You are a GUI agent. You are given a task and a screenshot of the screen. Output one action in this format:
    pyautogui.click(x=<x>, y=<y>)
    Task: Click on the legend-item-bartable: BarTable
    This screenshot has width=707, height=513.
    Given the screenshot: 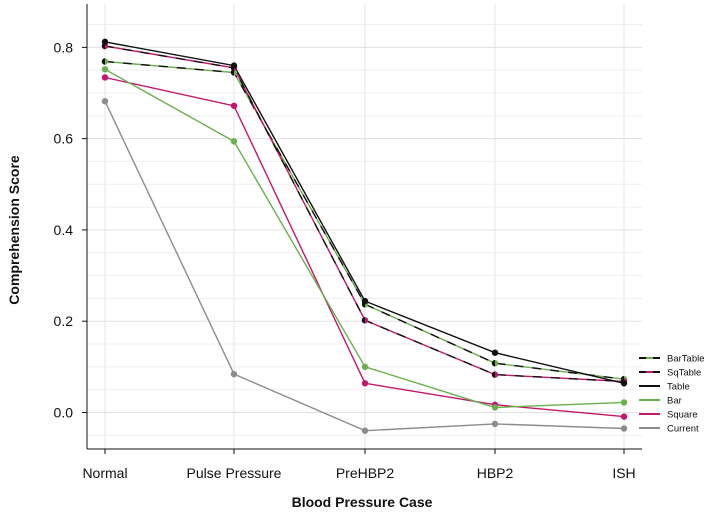 What is the action you would take?
    pyautogui.click(x=672, y=359)
    